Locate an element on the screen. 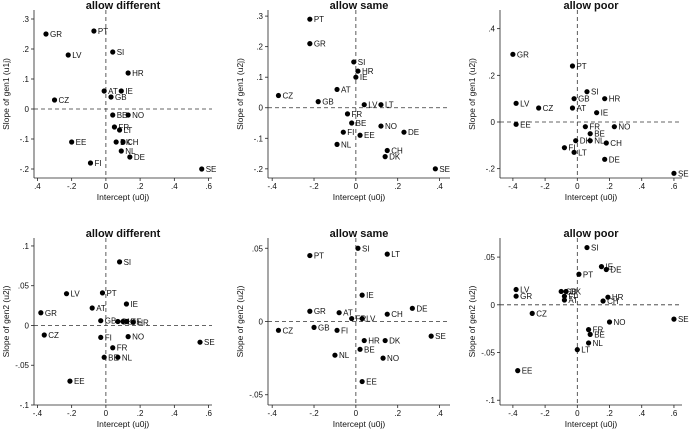 Image resolution: width=690 pixels, height=437 pixels. point-label: EE is located at coordinates (525, 124).